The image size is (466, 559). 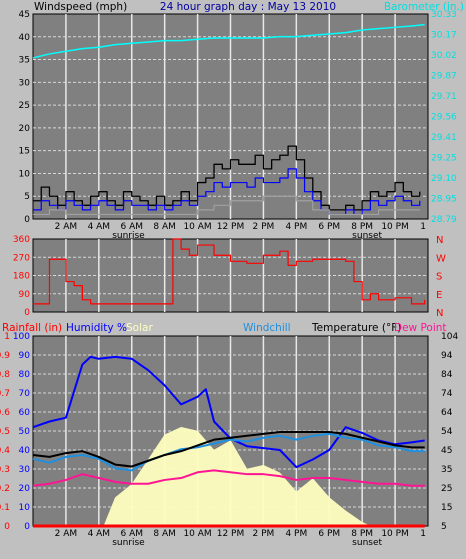 What do you see at coordinates (444, 179) in the screenshot?
I see `barometer-y-tick: 29.10` at bounding box center [444, 179].